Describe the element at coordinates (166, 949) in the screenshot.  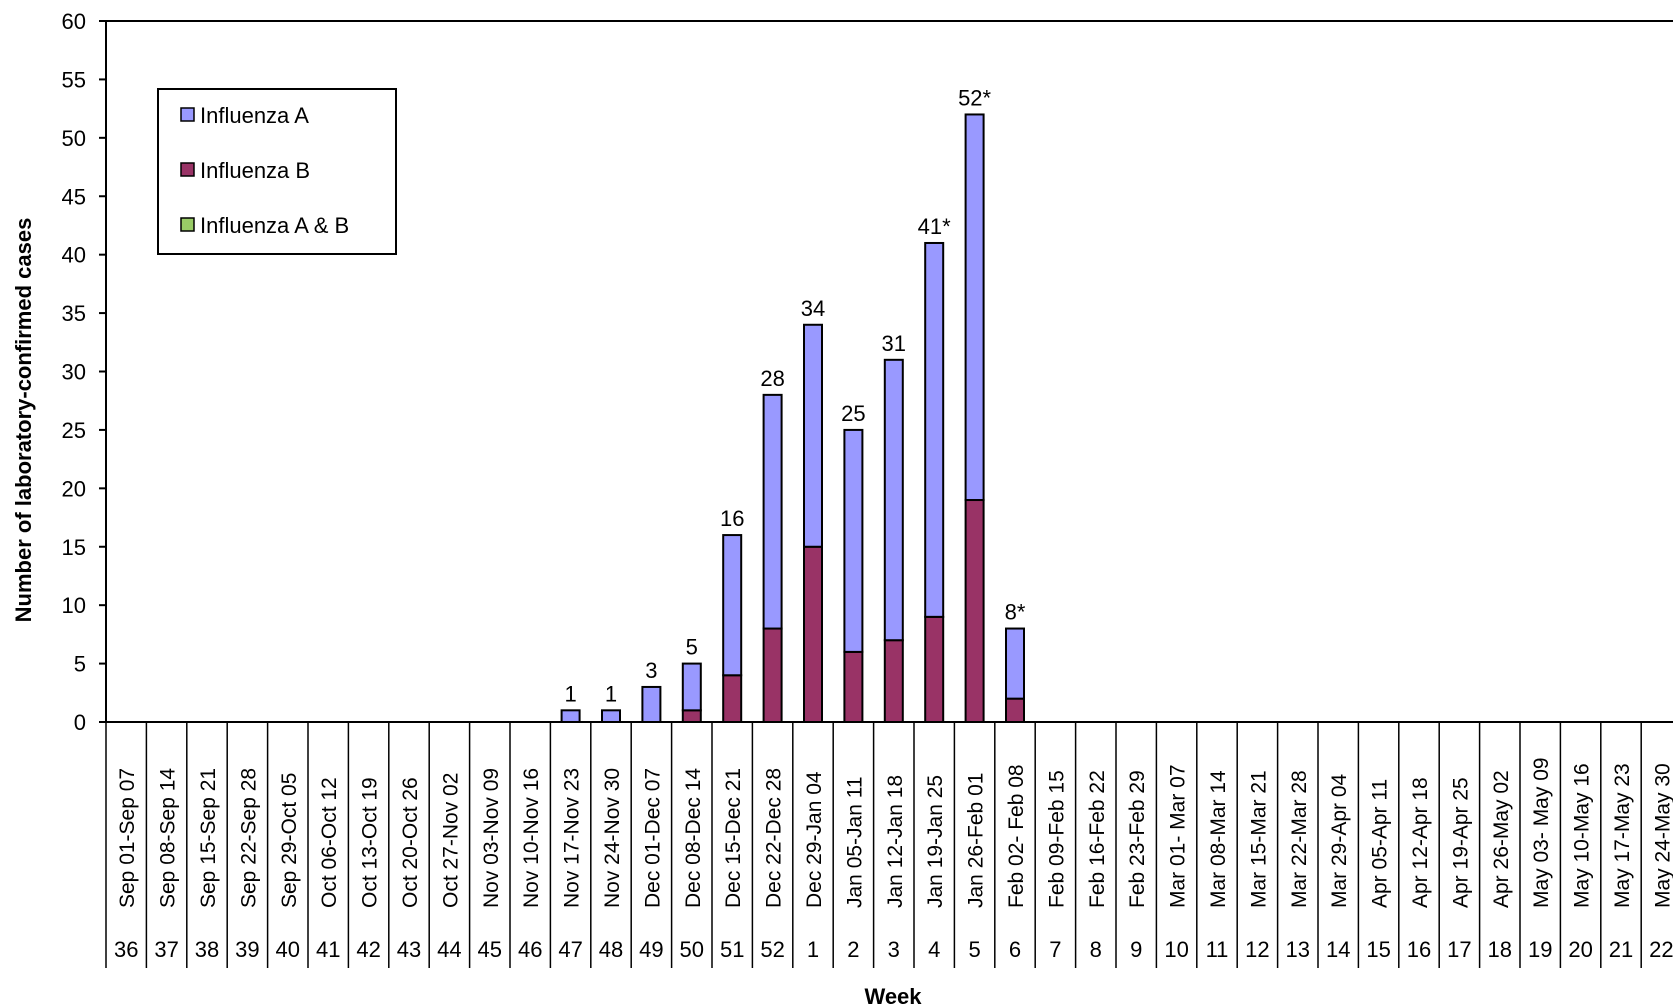
I see `week-number-label: 37` at that location.